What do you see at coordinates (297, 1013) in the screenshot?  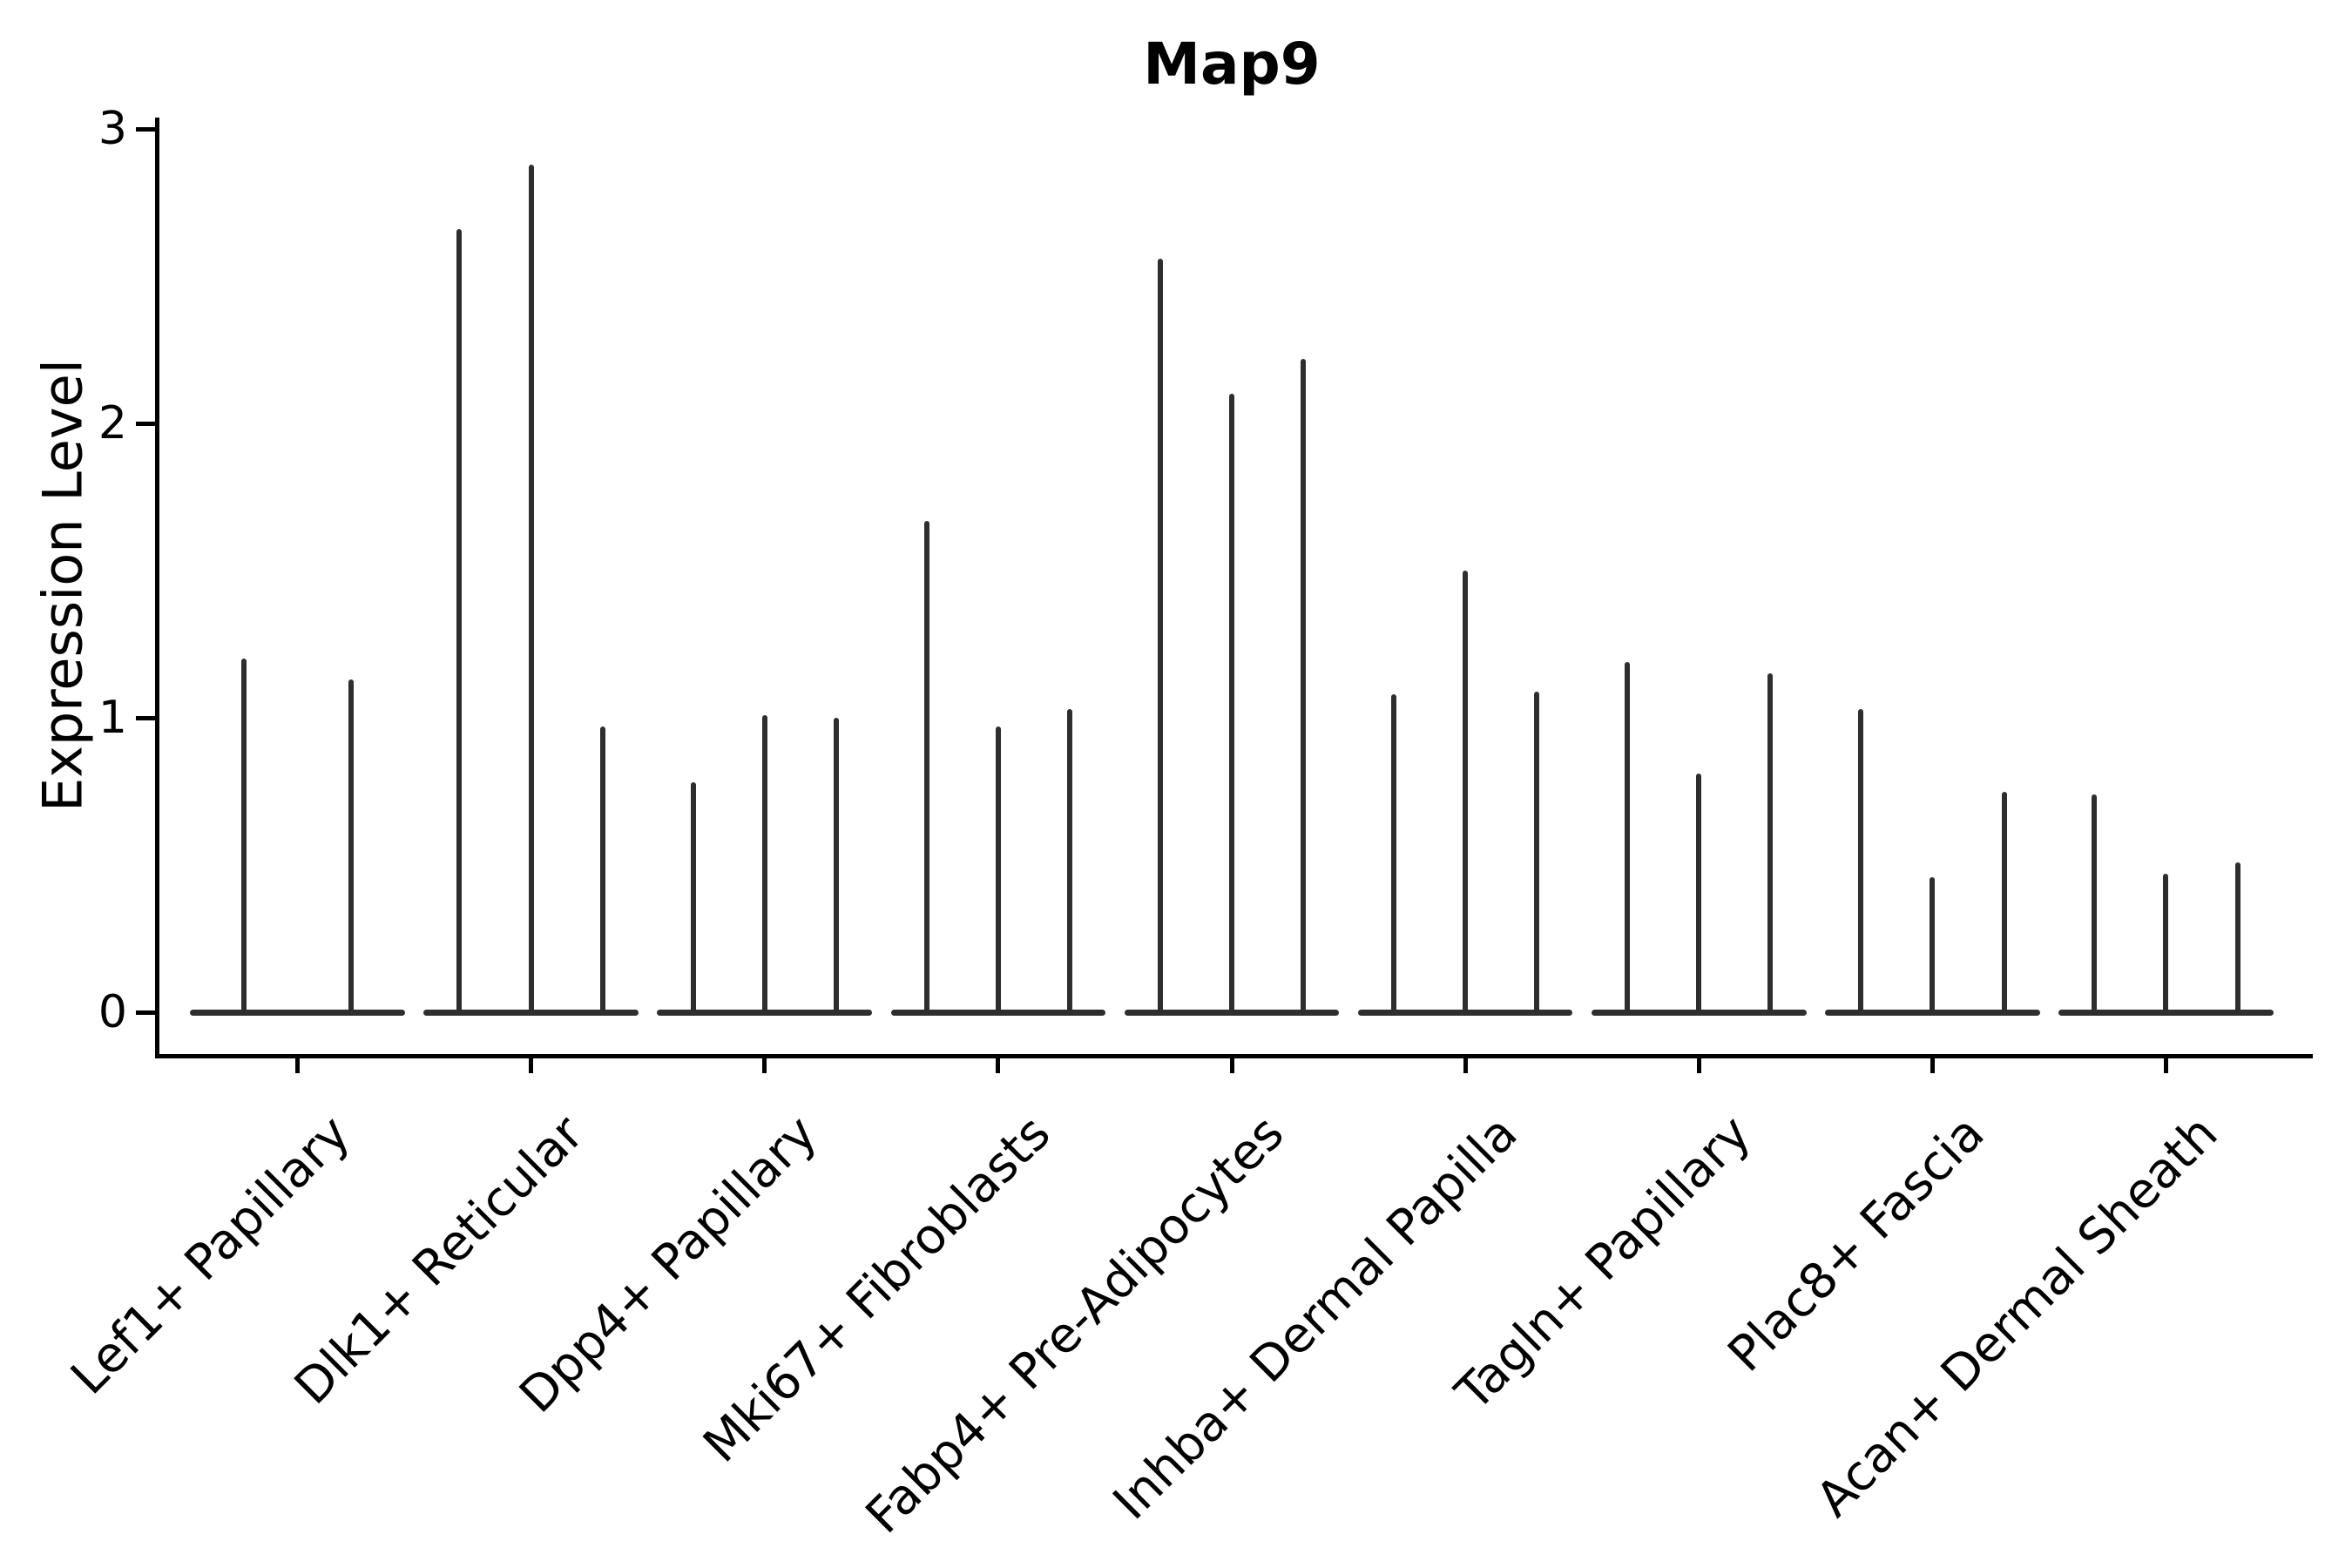 I see `violin-base` at bounding box center [297, 1013].